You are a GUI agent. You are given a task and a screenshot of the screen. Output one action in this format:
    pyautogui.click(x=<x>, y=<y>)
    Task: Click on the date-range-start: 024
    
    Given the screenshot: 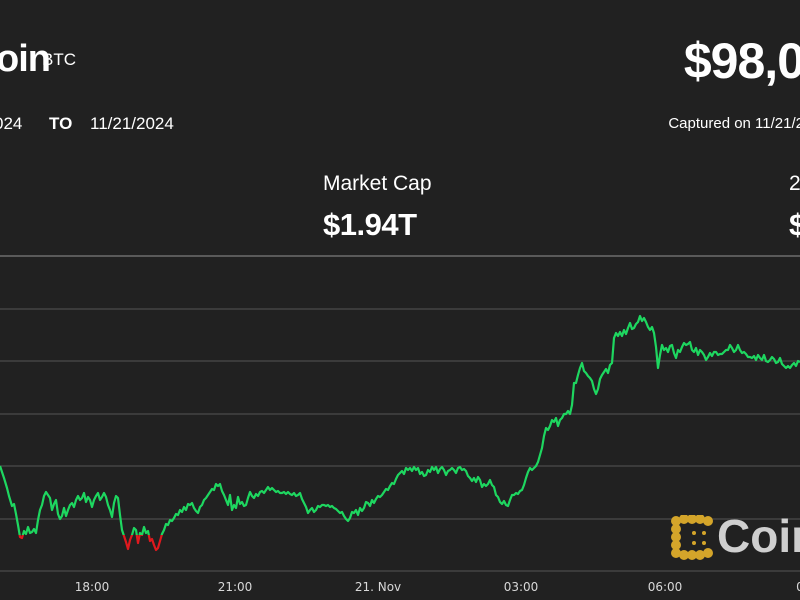 What is the action you would take?
    pyautogui.click(x=11, y=123)
    